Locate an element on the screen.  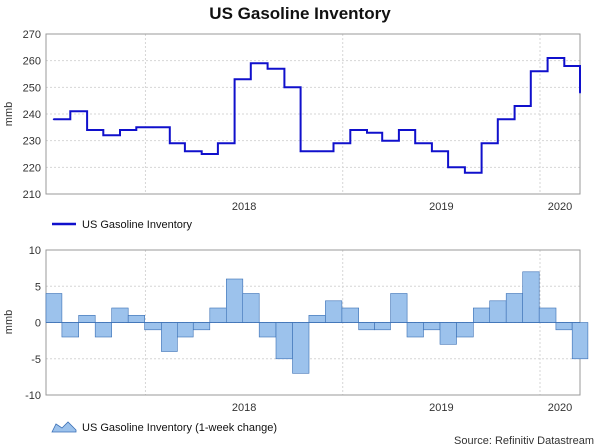
top-y-tick-label: 210 is located at coordinates (32, 195).